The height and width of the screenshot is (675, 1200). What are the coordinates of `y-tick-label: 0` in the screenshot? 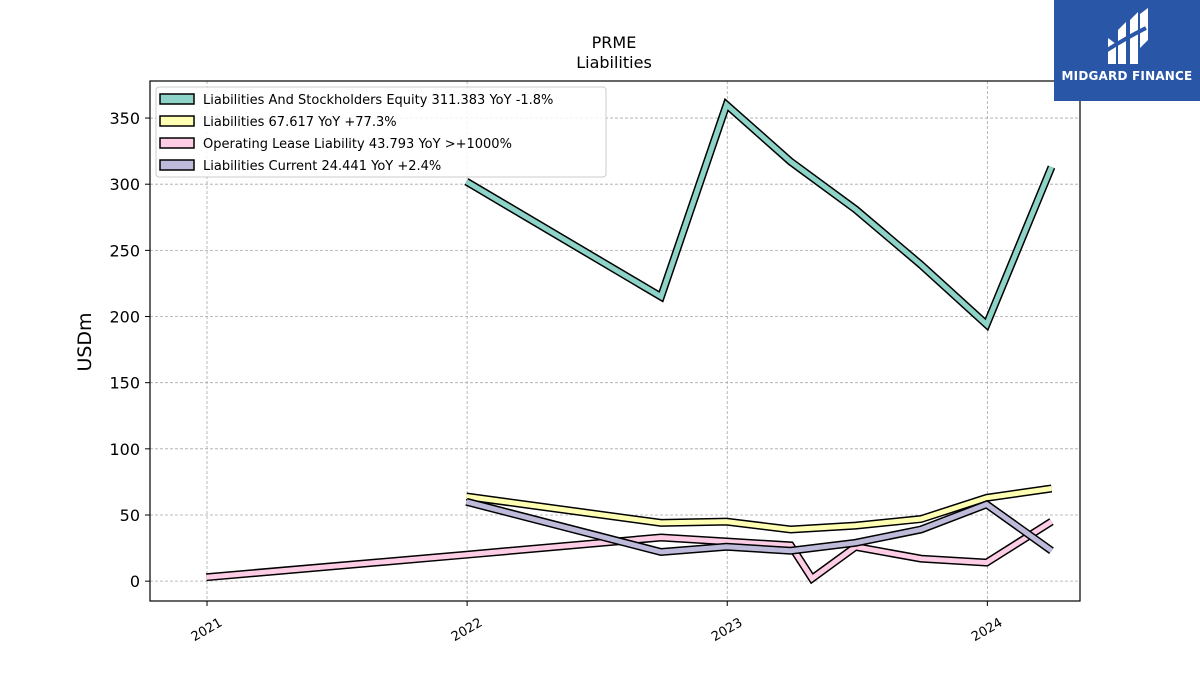 It's located at (135, 581).